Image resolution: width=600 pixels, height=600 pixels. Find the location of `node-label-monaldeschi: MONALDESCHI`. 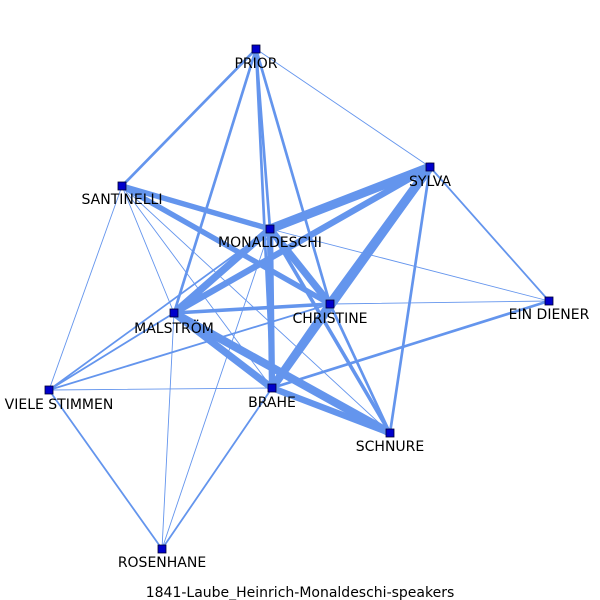

node-label-monaldeschi: MONALDESCHI is located at coordinates (270, 243).